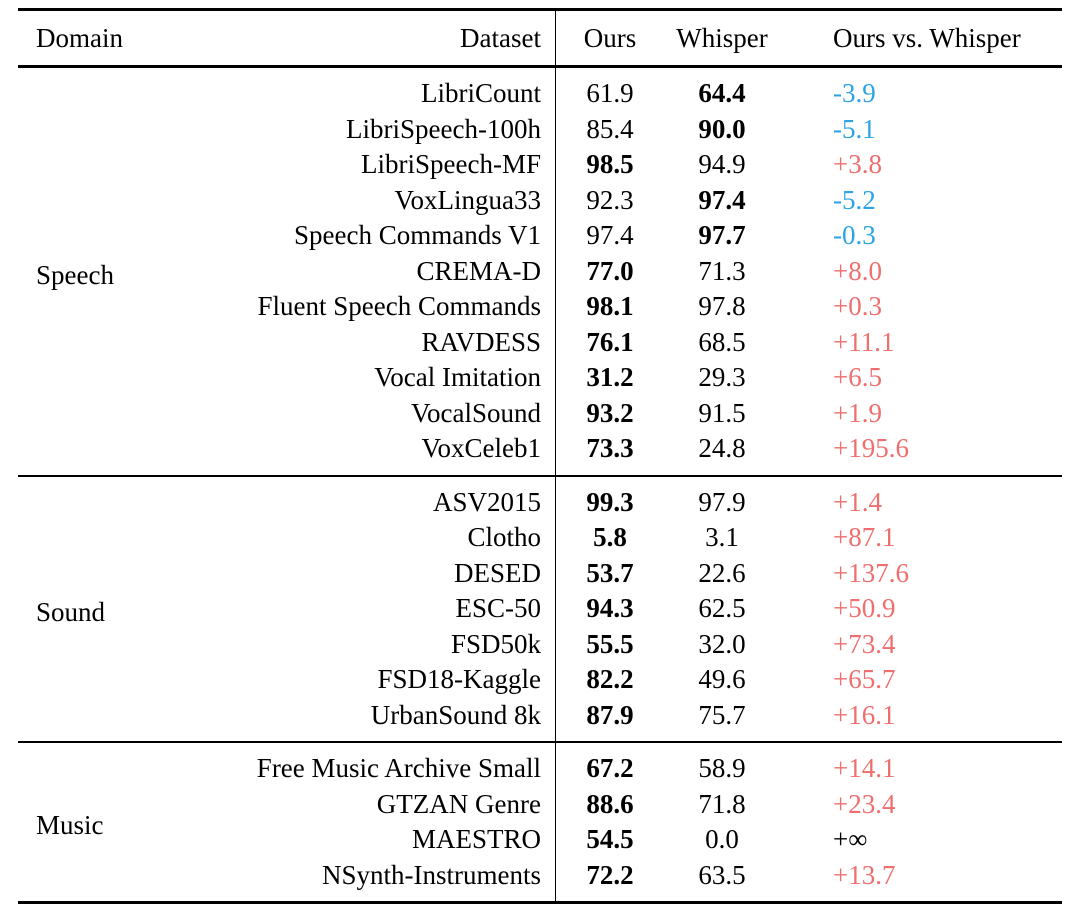  I want to click on table-row: LibriSpeech-100h 85.4 90.0 -5.1, so click(540, 129).